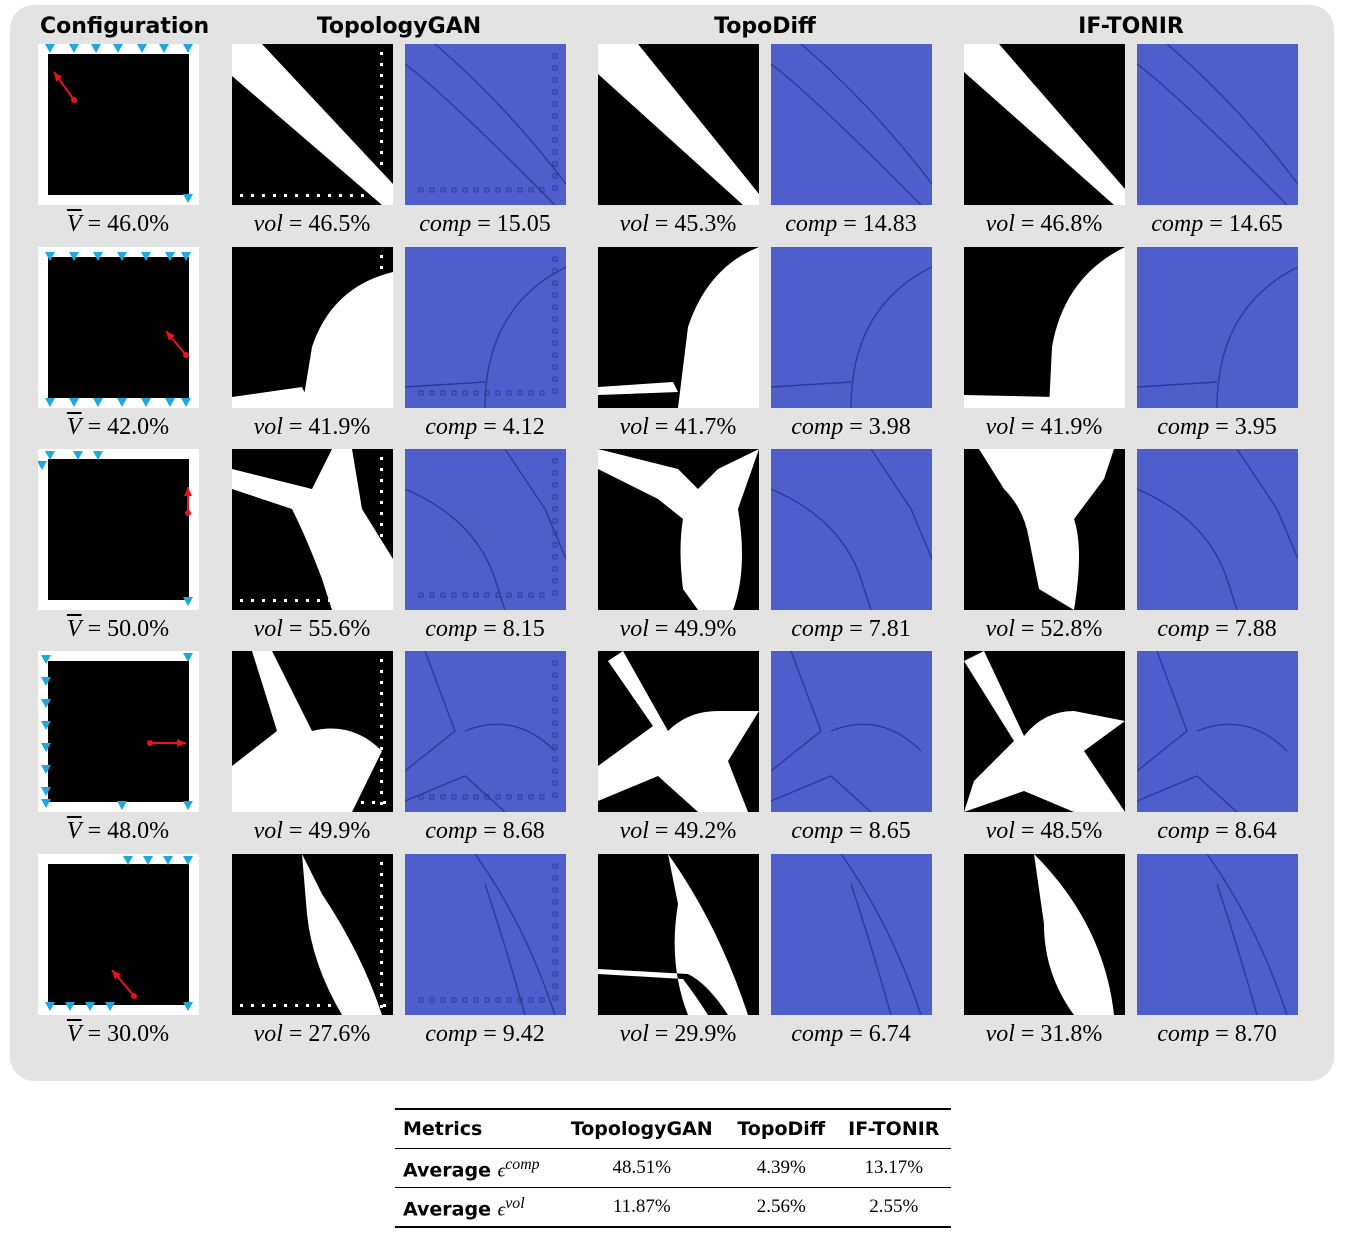 This screenshot has height=1233, width=1346. I want to click on caption-value: = 7.88, so click(1246, 629).